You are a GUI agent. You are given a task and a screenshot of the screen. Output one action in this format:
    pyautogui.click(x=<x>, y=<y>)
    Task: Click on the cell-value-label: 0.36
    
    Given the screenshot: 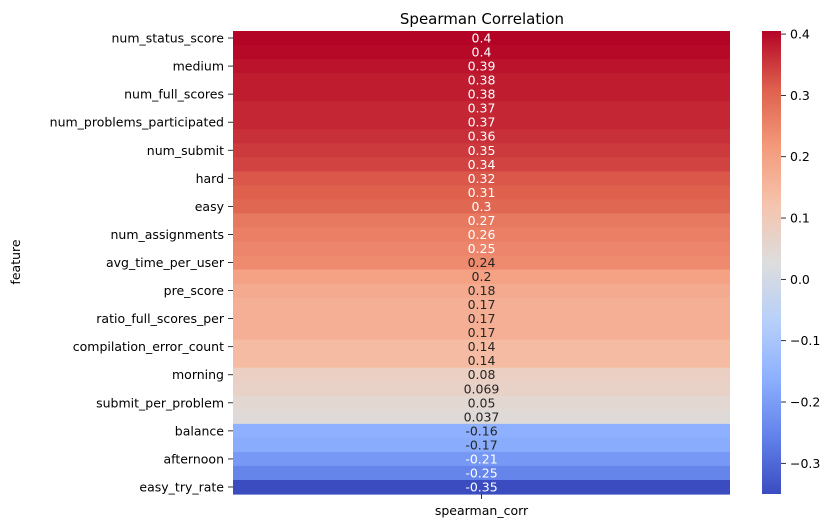 What is the action you would take?
    pyautogui.click(x=482, y=136)
    